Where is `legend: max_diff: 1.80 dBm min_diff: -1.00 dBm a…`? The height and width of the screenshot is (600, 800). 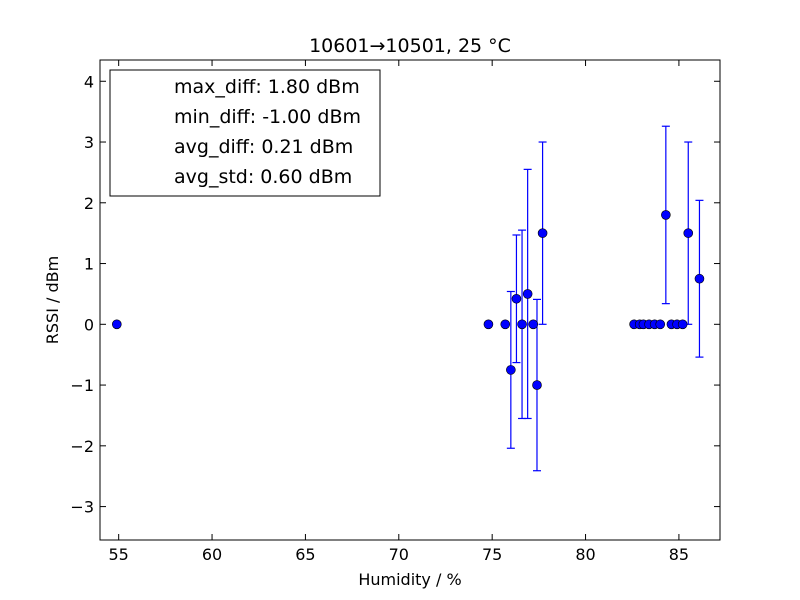 legend: max_diff: 1.80 dBm min_diff: -1.00 dBm a… is located at coordinates (245, 133).